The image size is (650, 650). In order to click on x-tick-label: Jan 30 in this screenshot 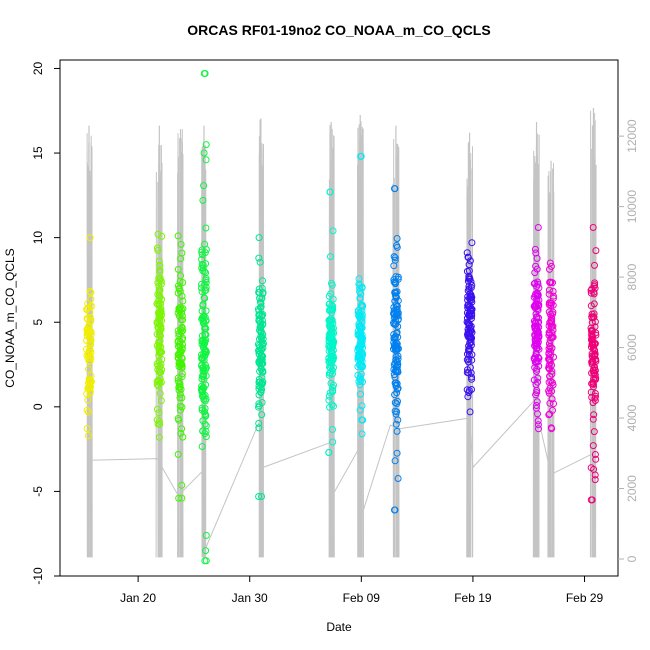, I will do `click(250, 598)`.